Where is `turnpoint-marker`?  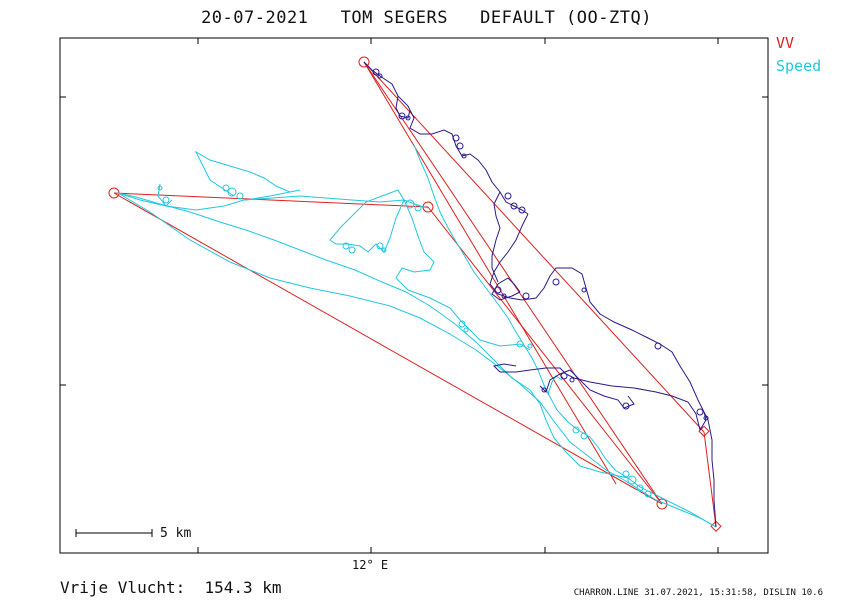 turnpoint-marker is located at coordinates (364, 62).